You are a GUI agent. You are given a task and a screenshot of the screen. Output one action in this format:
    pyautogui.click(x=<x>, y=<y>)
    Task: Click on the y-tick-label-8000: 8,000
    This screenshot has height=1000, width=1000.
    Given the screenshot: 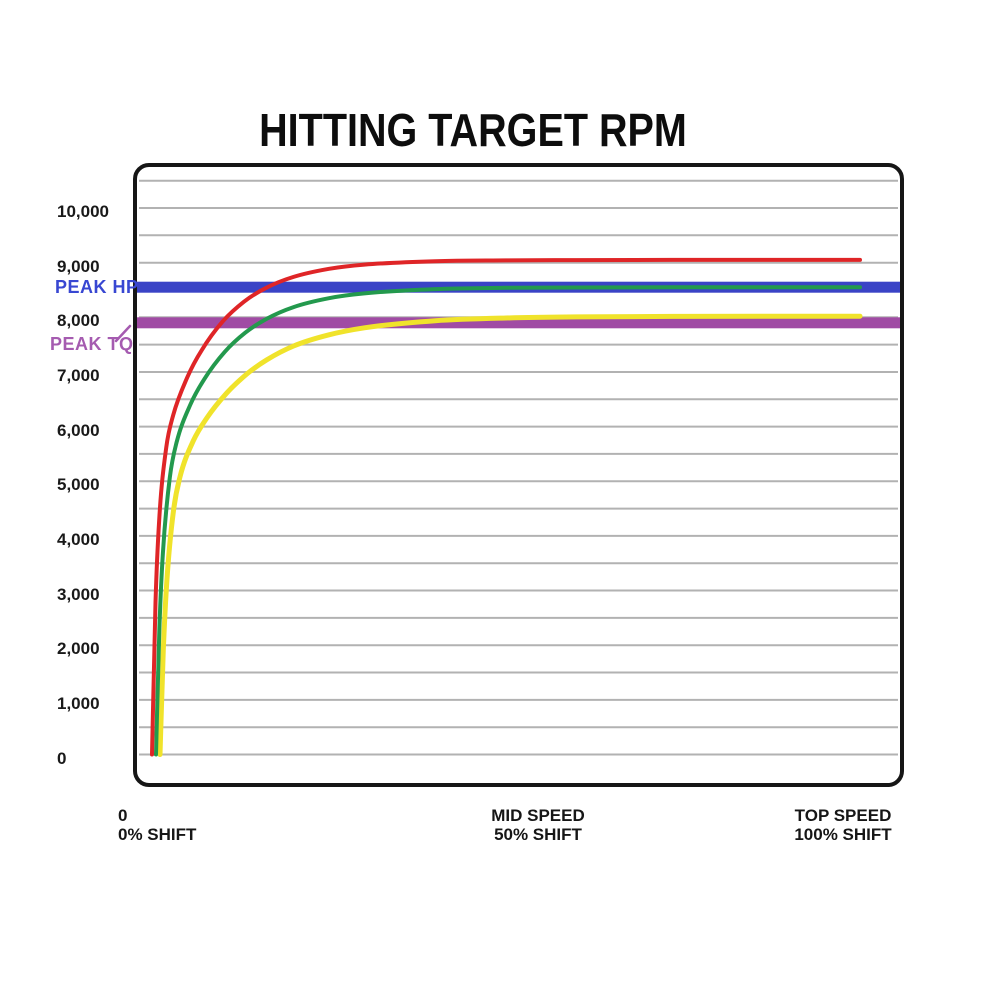 What is the action you would take?
    pyautogui.click(x=78, y=320)
    